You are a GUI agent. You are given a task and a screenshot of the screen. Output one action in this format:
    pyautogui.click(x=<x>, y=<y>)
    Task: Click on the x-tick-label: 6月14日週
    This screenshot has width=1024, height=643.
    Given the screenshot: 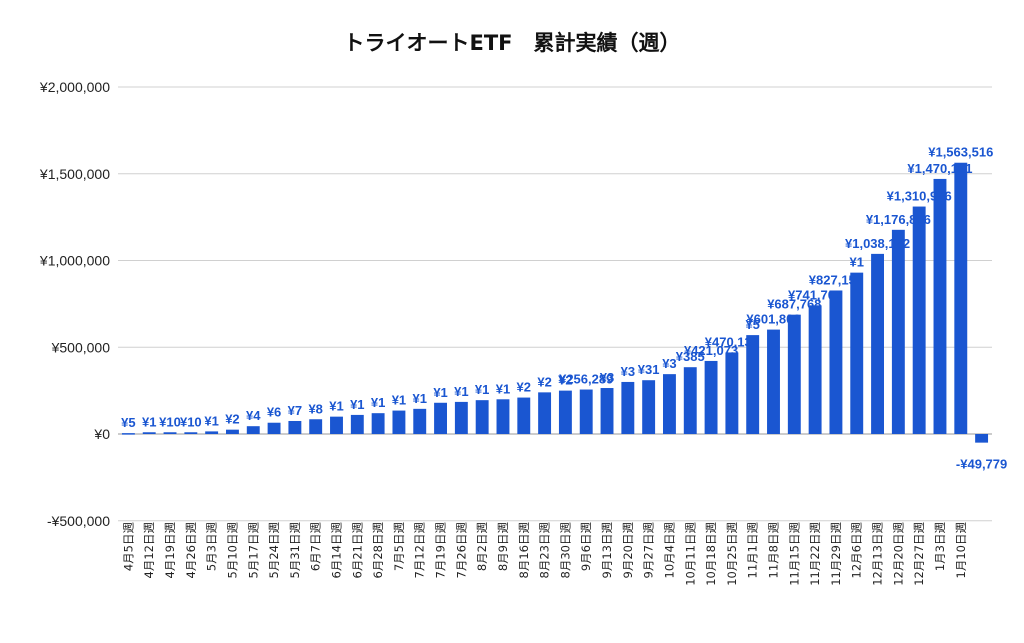 What is the action you would take?
    pyautogui.click(x=337, y=550)
    